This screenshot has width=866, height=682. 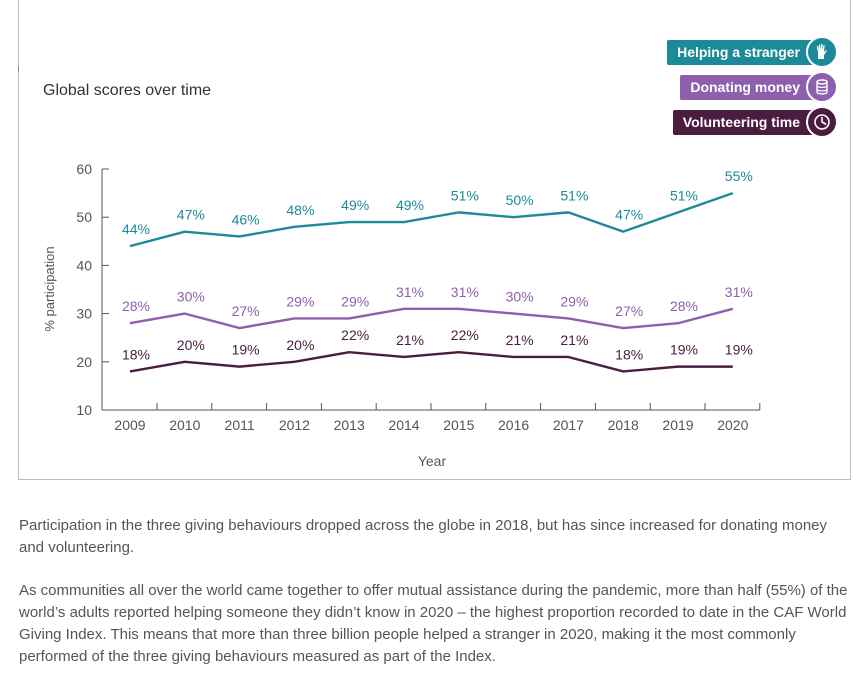 What do you see at coordinates (84, 314) in the screenshot?
I see `y-tick-label: 30` at bounding box center [84, 314].